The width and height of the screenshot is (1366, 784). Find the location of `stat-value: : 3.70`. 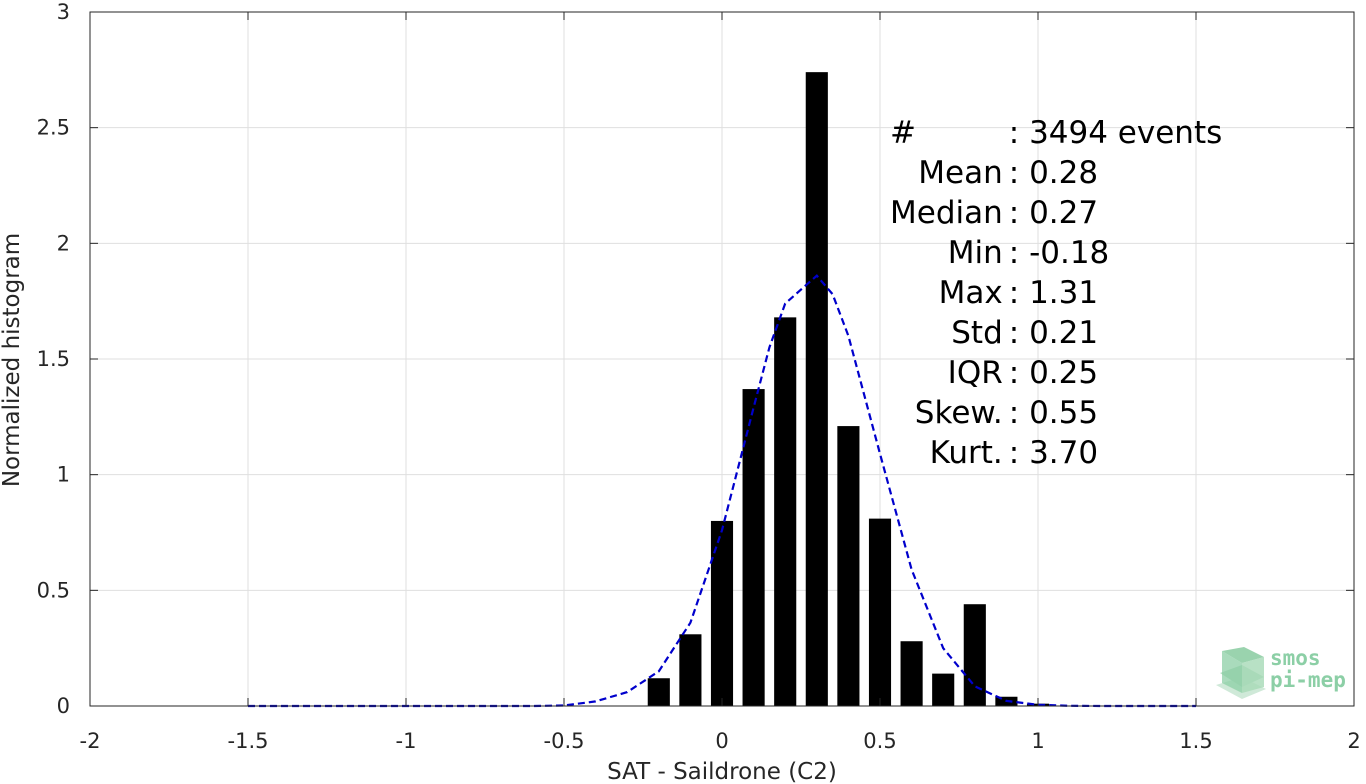

stat-value: : 3.70 is located at coordinates (1053, 453).